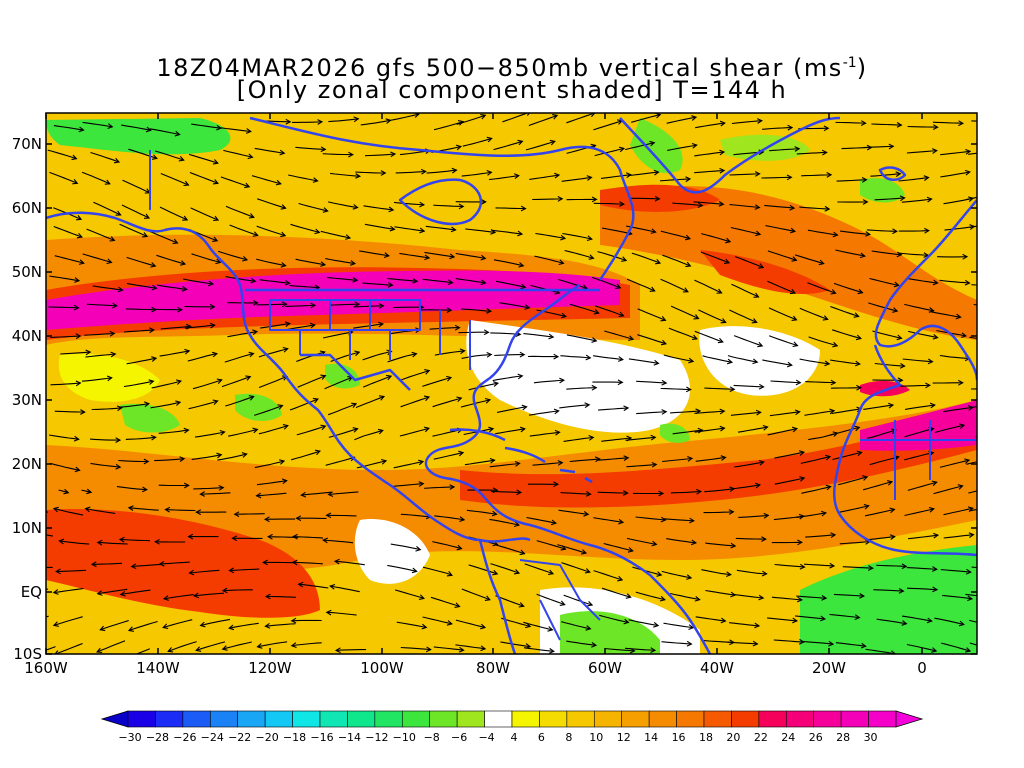  Describe the element at coordinates (459, 737) in the screenshot. I see `colorbar-label: −6` at that location.